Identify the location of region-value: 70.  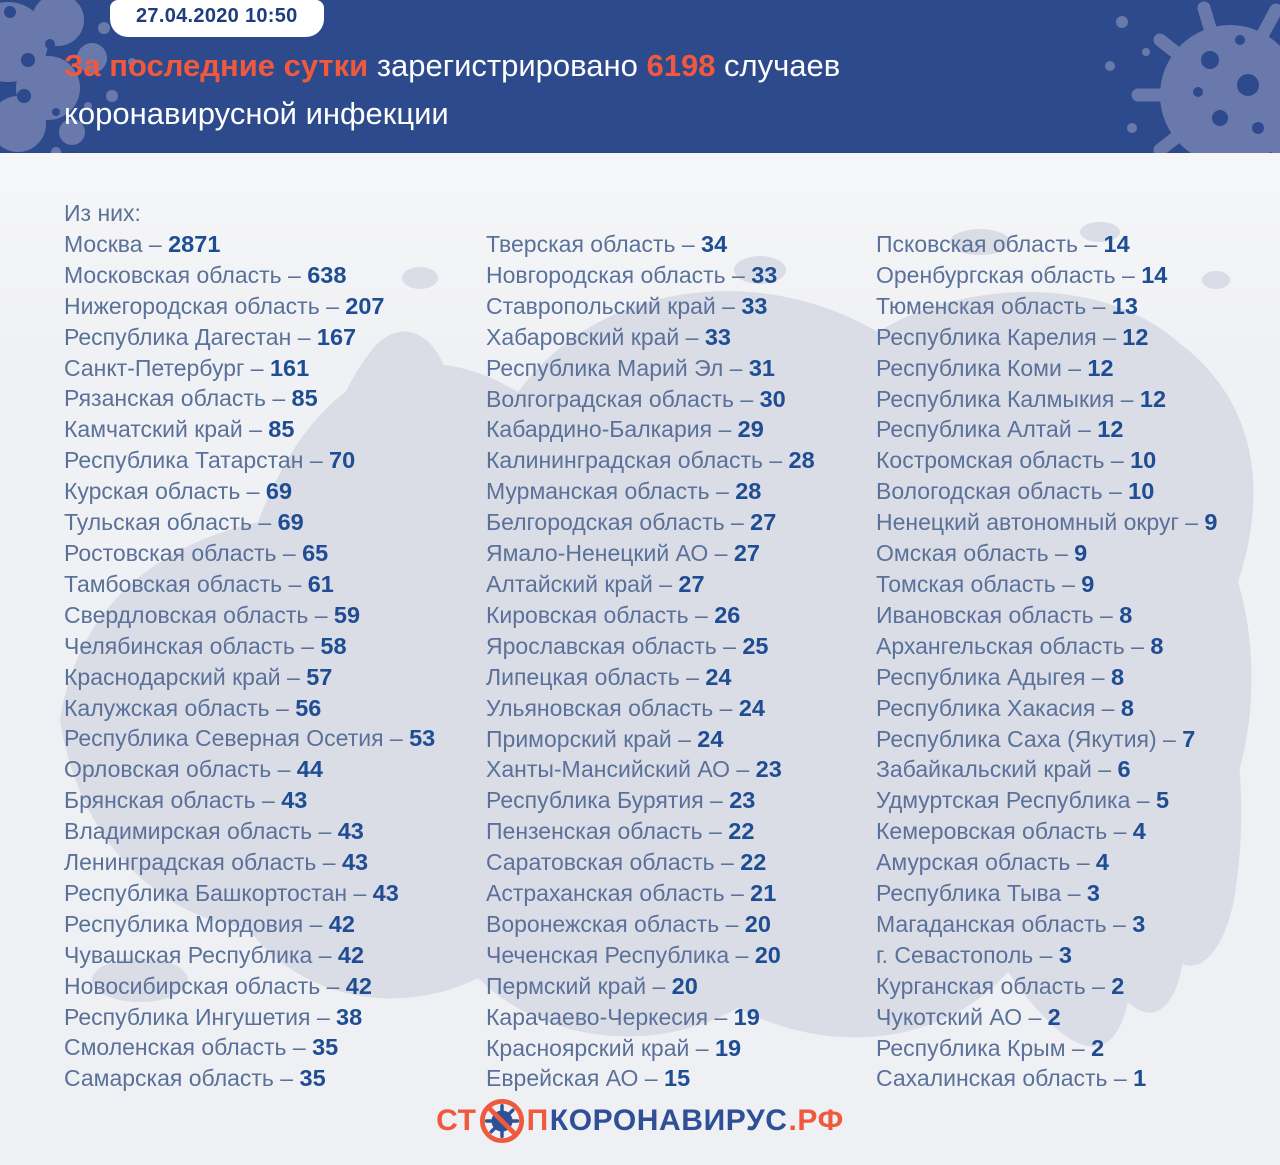
(342, 460).